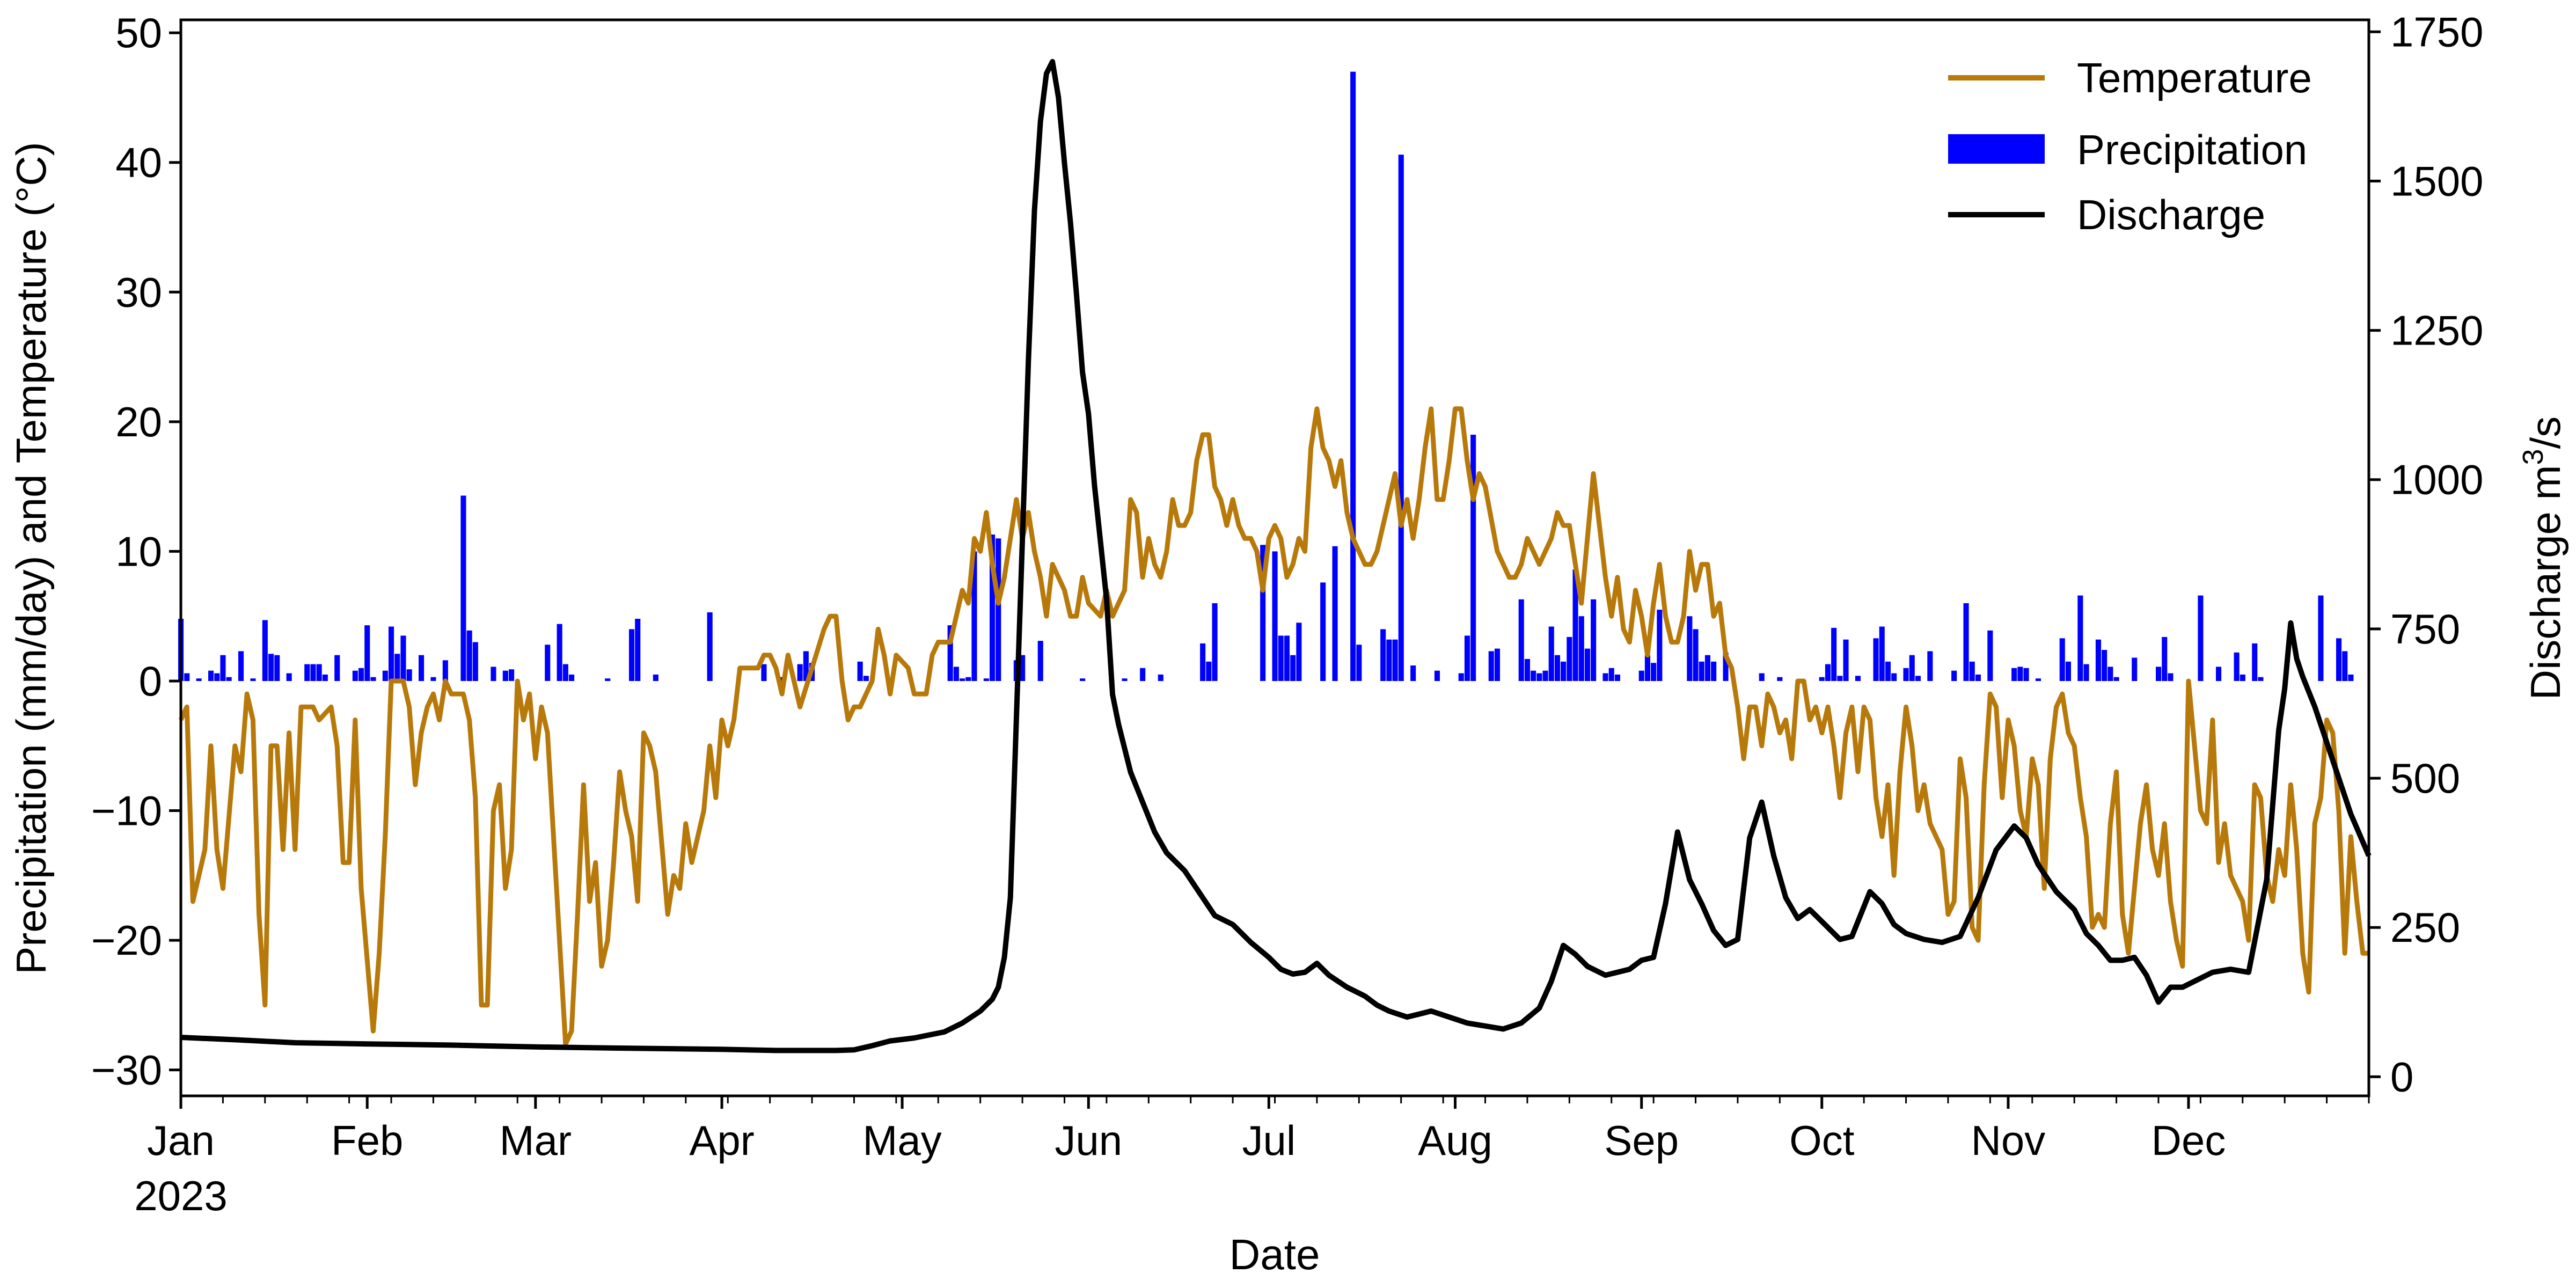  What do you see at coordinates (1088, 1140) in the screenshot?
I see `x-tick-label: Jun` at bounding box center [1088, 1140].